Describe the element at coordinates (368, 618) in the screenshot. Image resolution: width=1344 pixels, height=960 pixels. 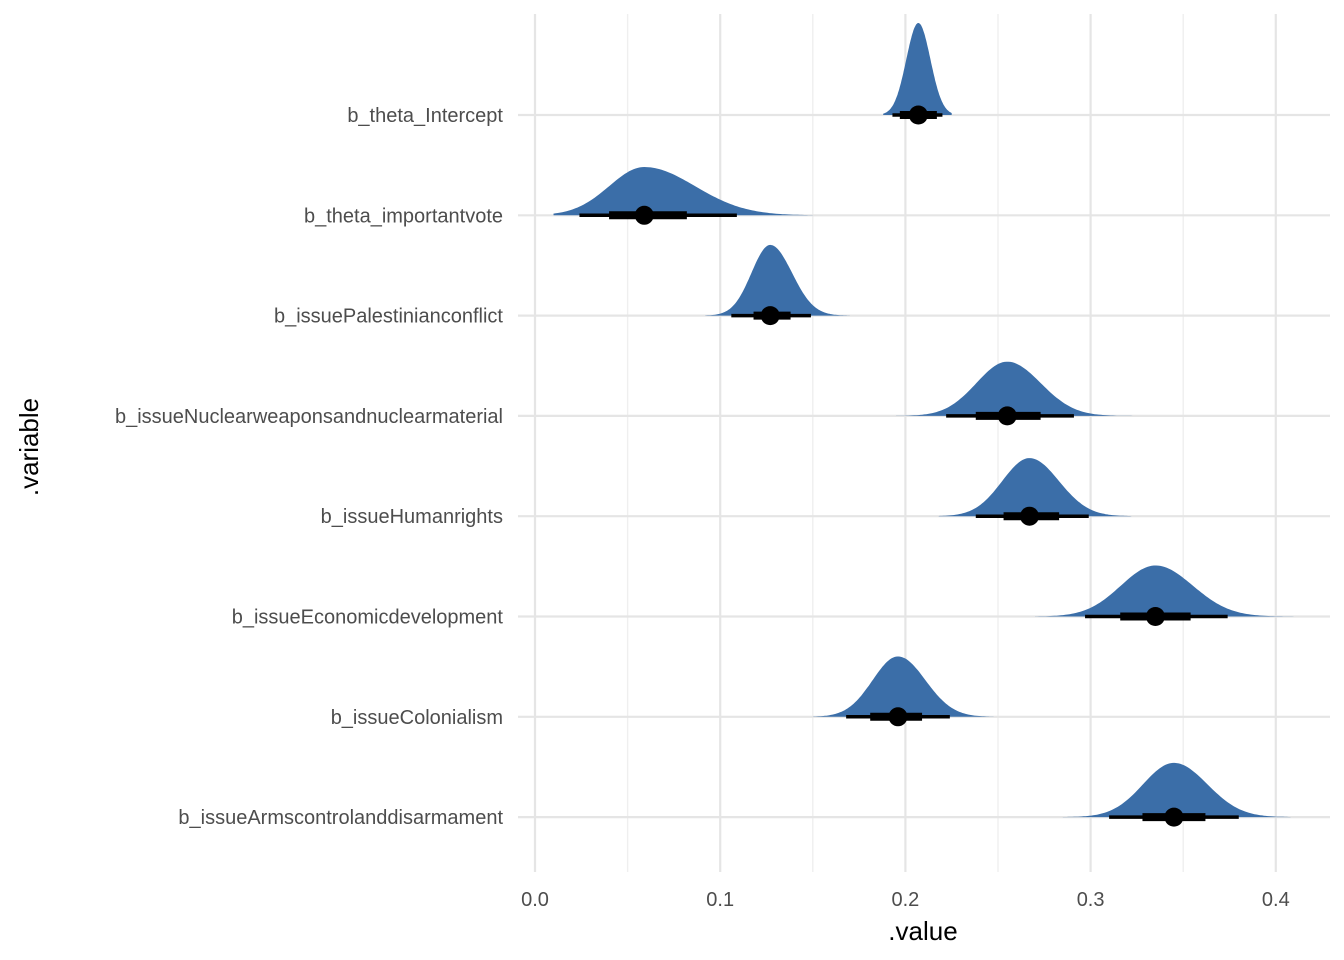
I see `y-tick-label: b_issueEconomicdevelopment` at that location.